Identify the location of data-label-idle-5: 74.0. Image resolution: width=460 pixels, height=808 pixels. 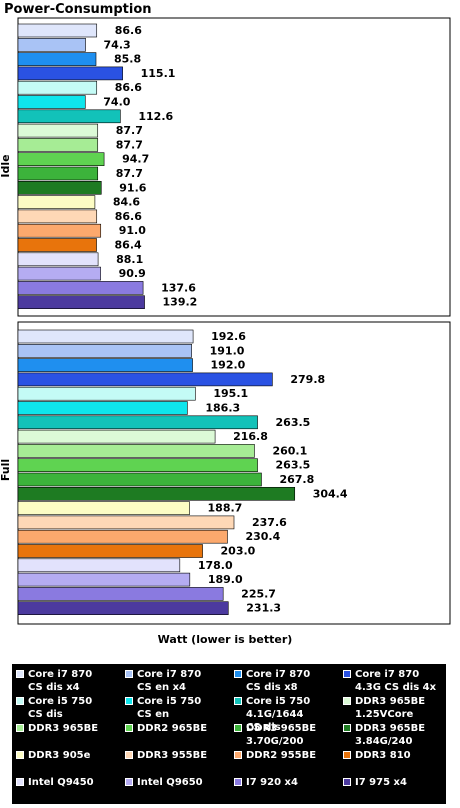
(116, 102).